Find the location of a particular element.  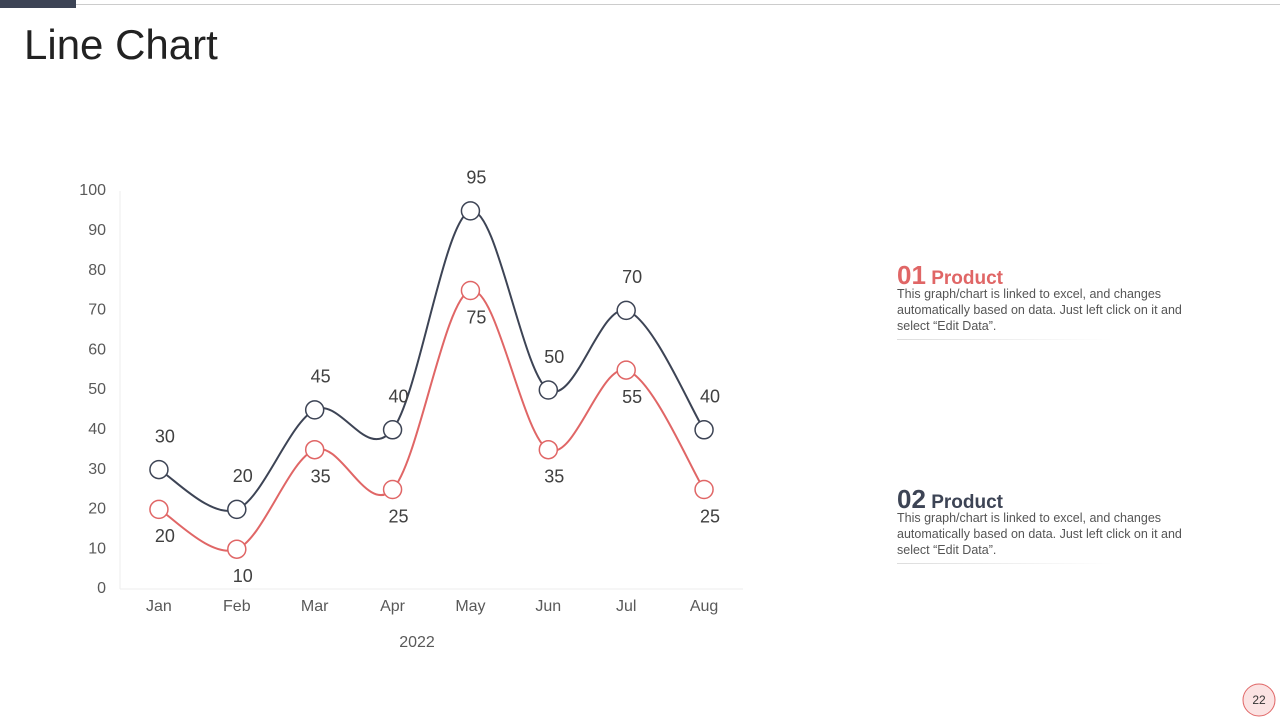

x-axis-label: 2022 is located at coordinates (417, 642).